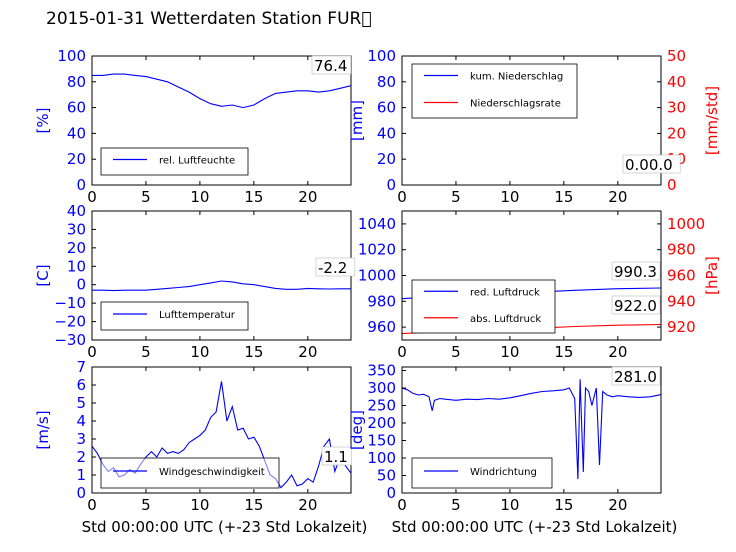 This screenshot has height=552, width=736. I want to click on y-tick-label: 7, so click(81, 367).